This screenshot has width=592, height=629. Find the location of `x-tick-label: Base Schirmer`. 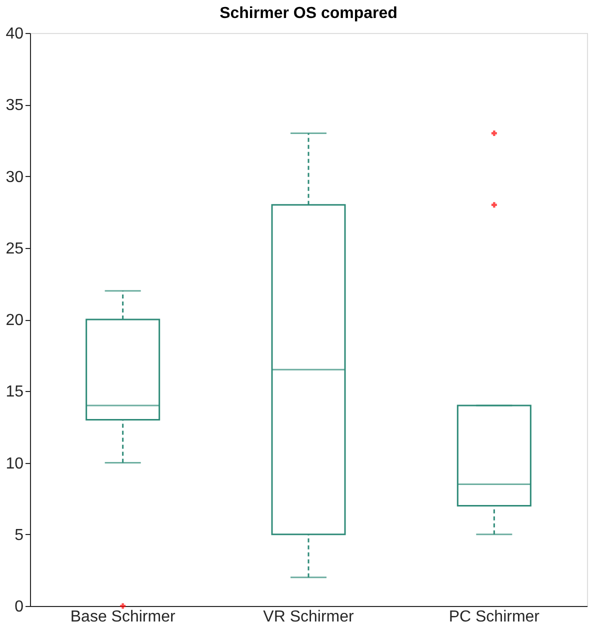

x-tick-label: Base Schirmer is located at coordinates (123, 617).